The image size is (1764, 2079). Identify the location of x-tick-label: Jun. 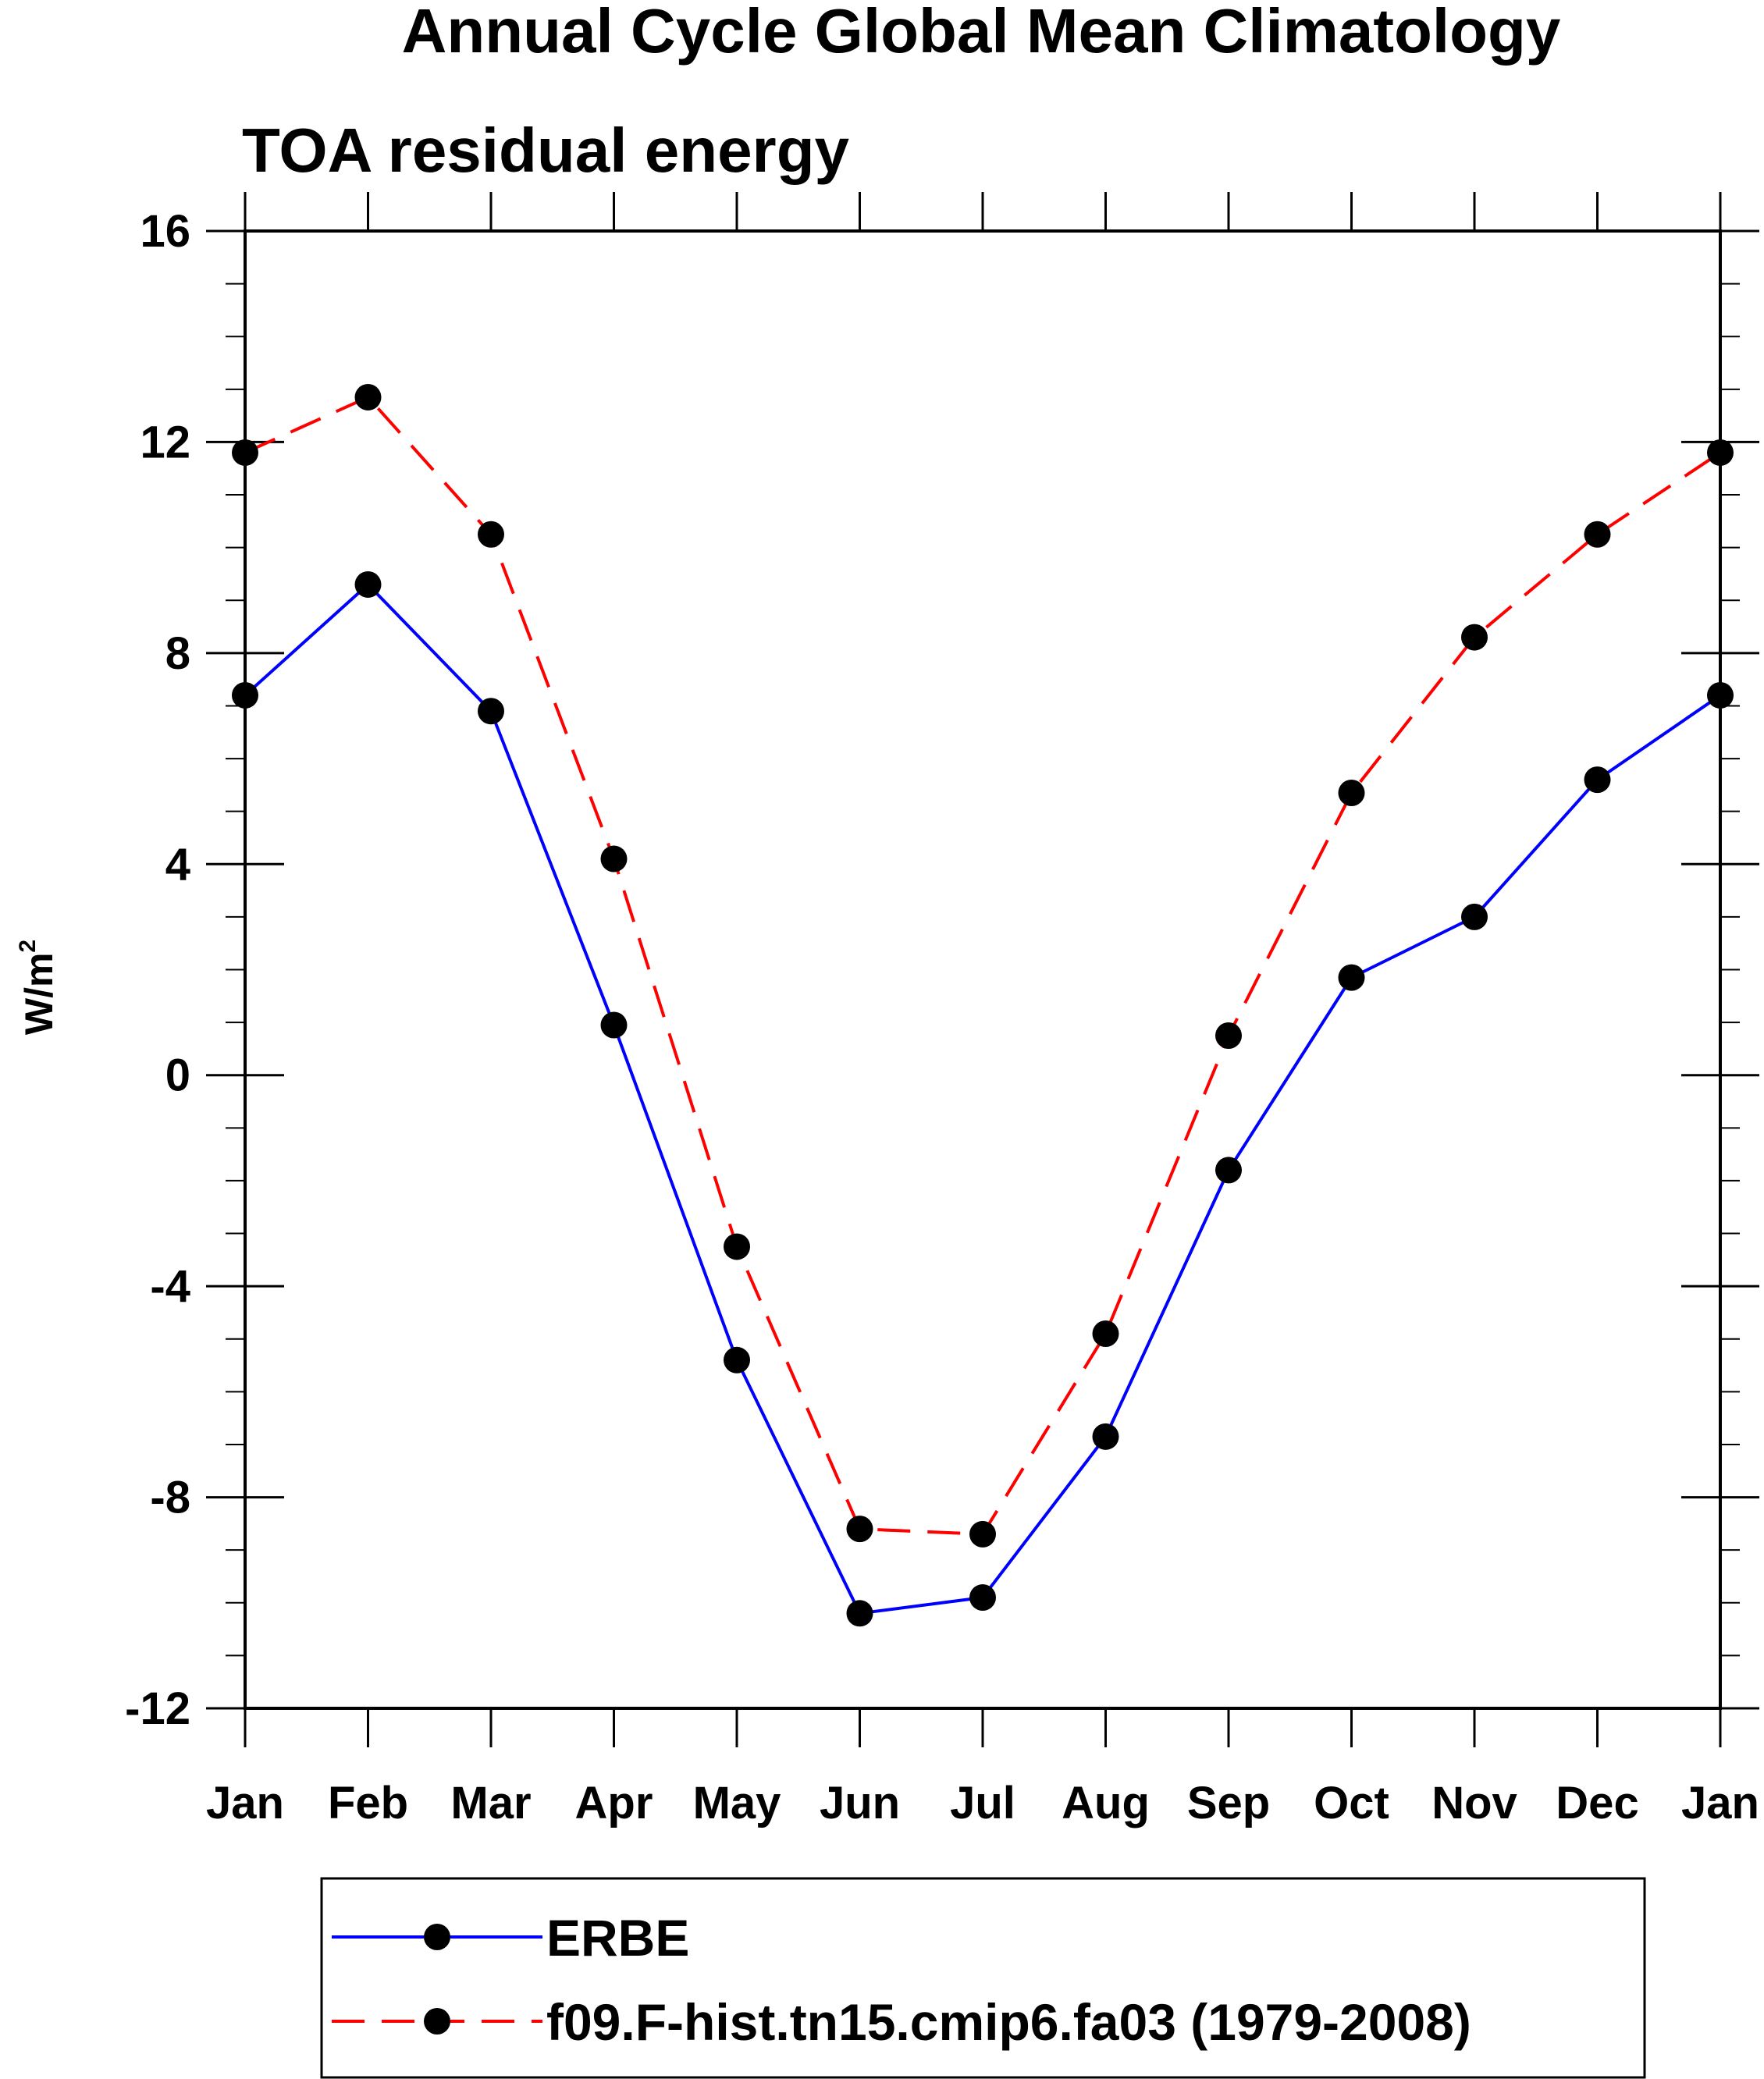
(860, 1803).